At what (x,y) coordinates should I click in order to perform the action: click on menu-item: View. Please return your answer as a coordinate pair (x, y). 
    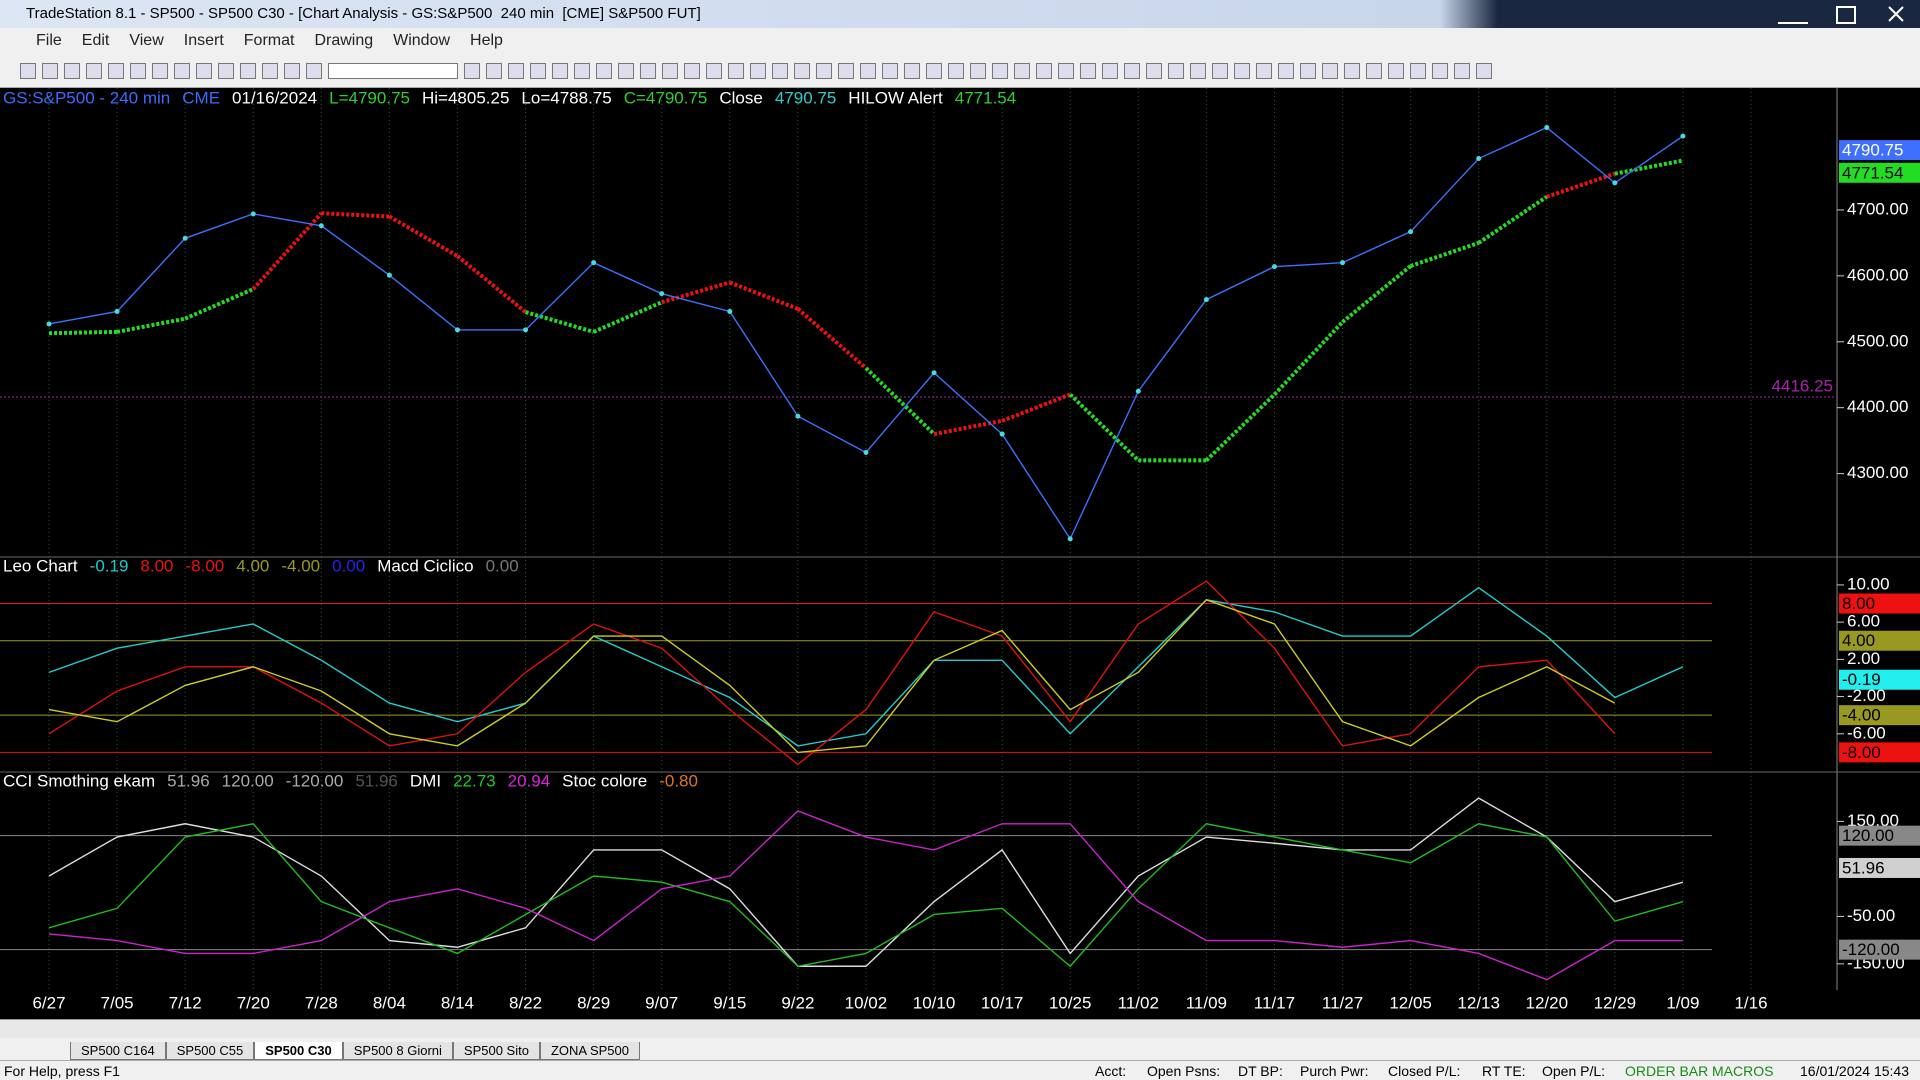
    Looking at the image, I should click on (146, 40).